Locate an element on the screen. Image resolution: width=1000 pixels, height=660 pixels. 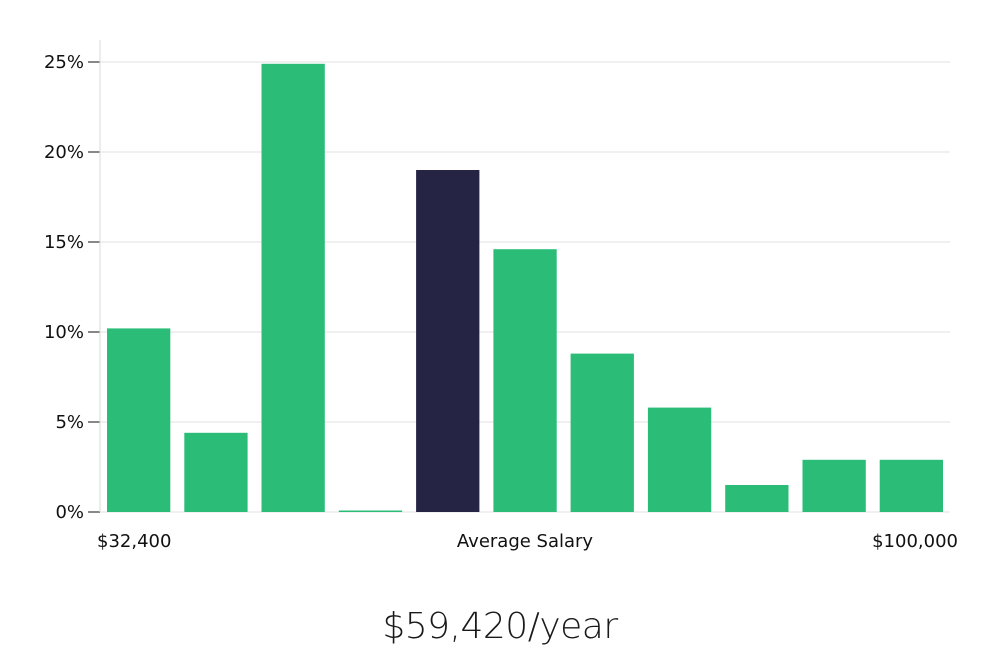
x-center-label: Average Salary is located at coordinates (525, 541).